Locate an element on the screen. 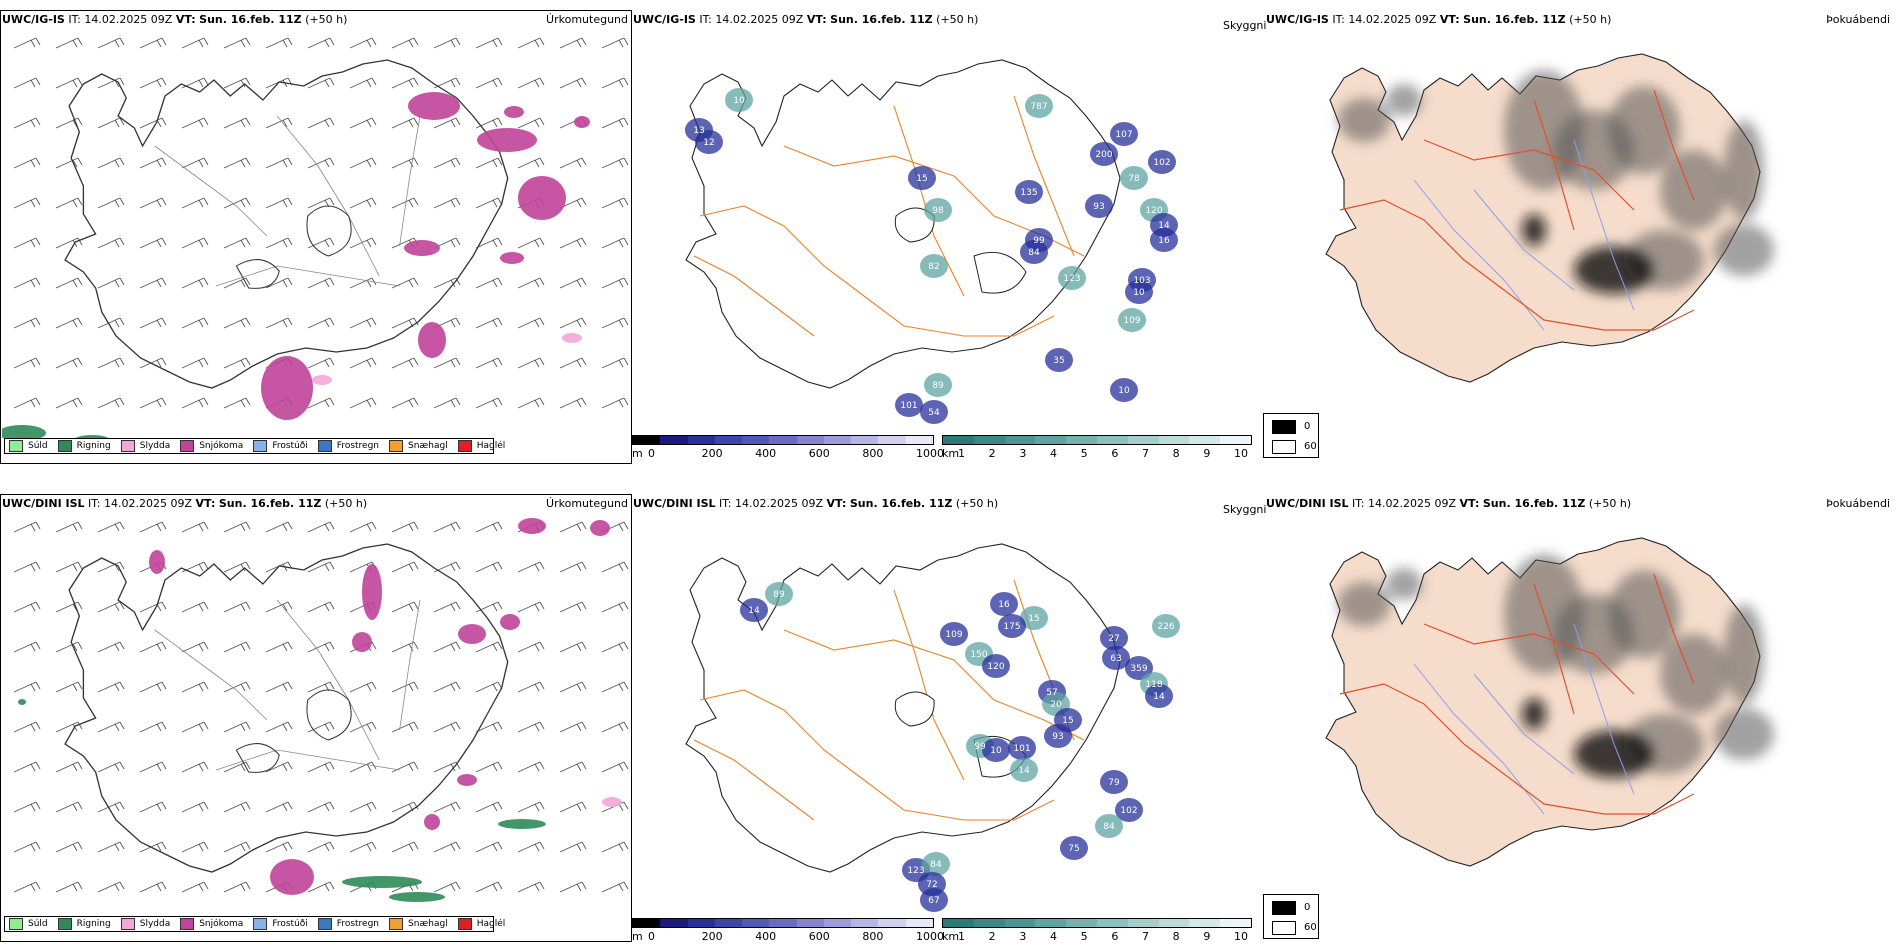  visibility-label: 175 is located at coordinates (1011, 627).